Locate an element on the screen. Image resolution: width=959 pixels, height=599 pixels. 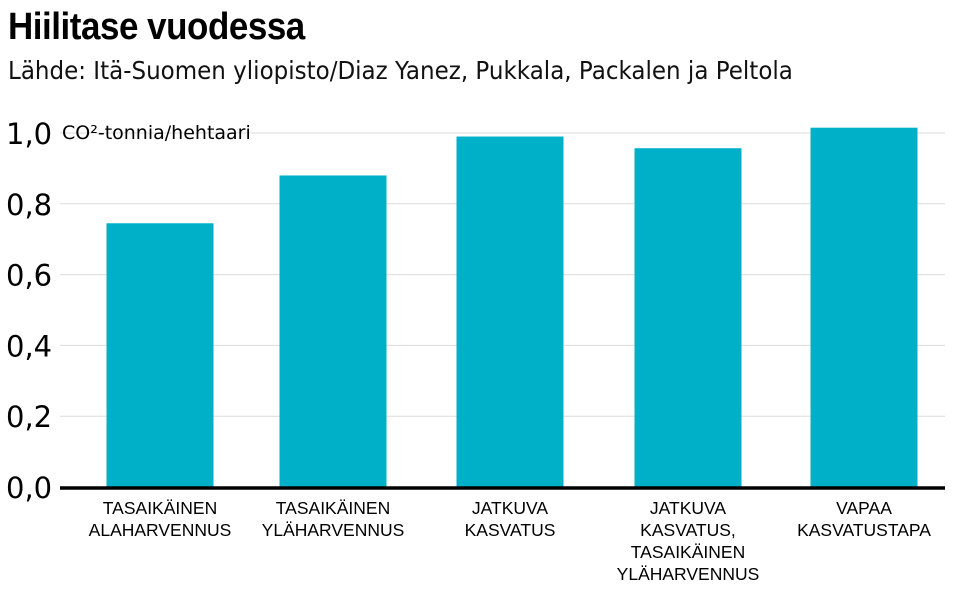
y-tick-label: 0,6 is located at coordinates (29, 276).